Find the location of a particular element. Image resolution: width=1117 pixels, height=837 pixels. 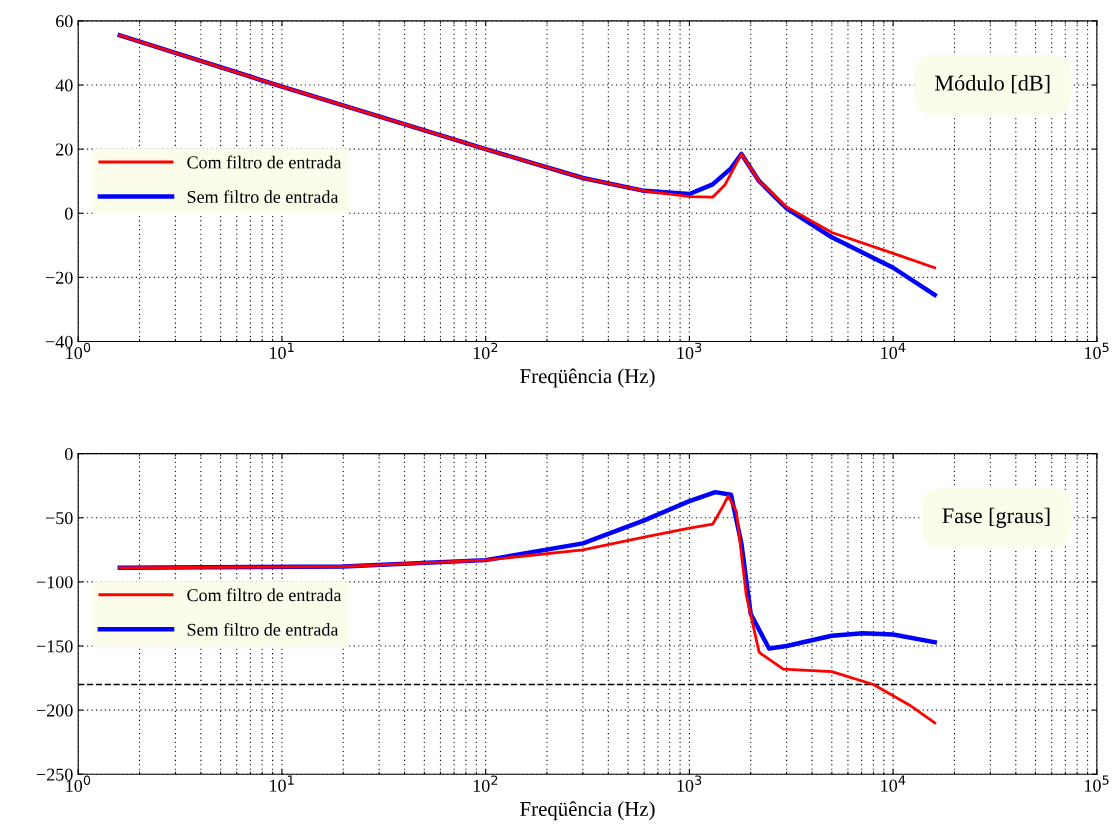

y-tick-label: −20 is located at coordinates (59, 277).